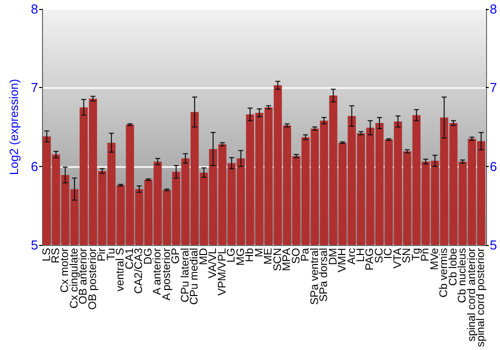 This screenshot has width=500, height=350. I want to click on x-tick-label: SCN, so click(278, 260).